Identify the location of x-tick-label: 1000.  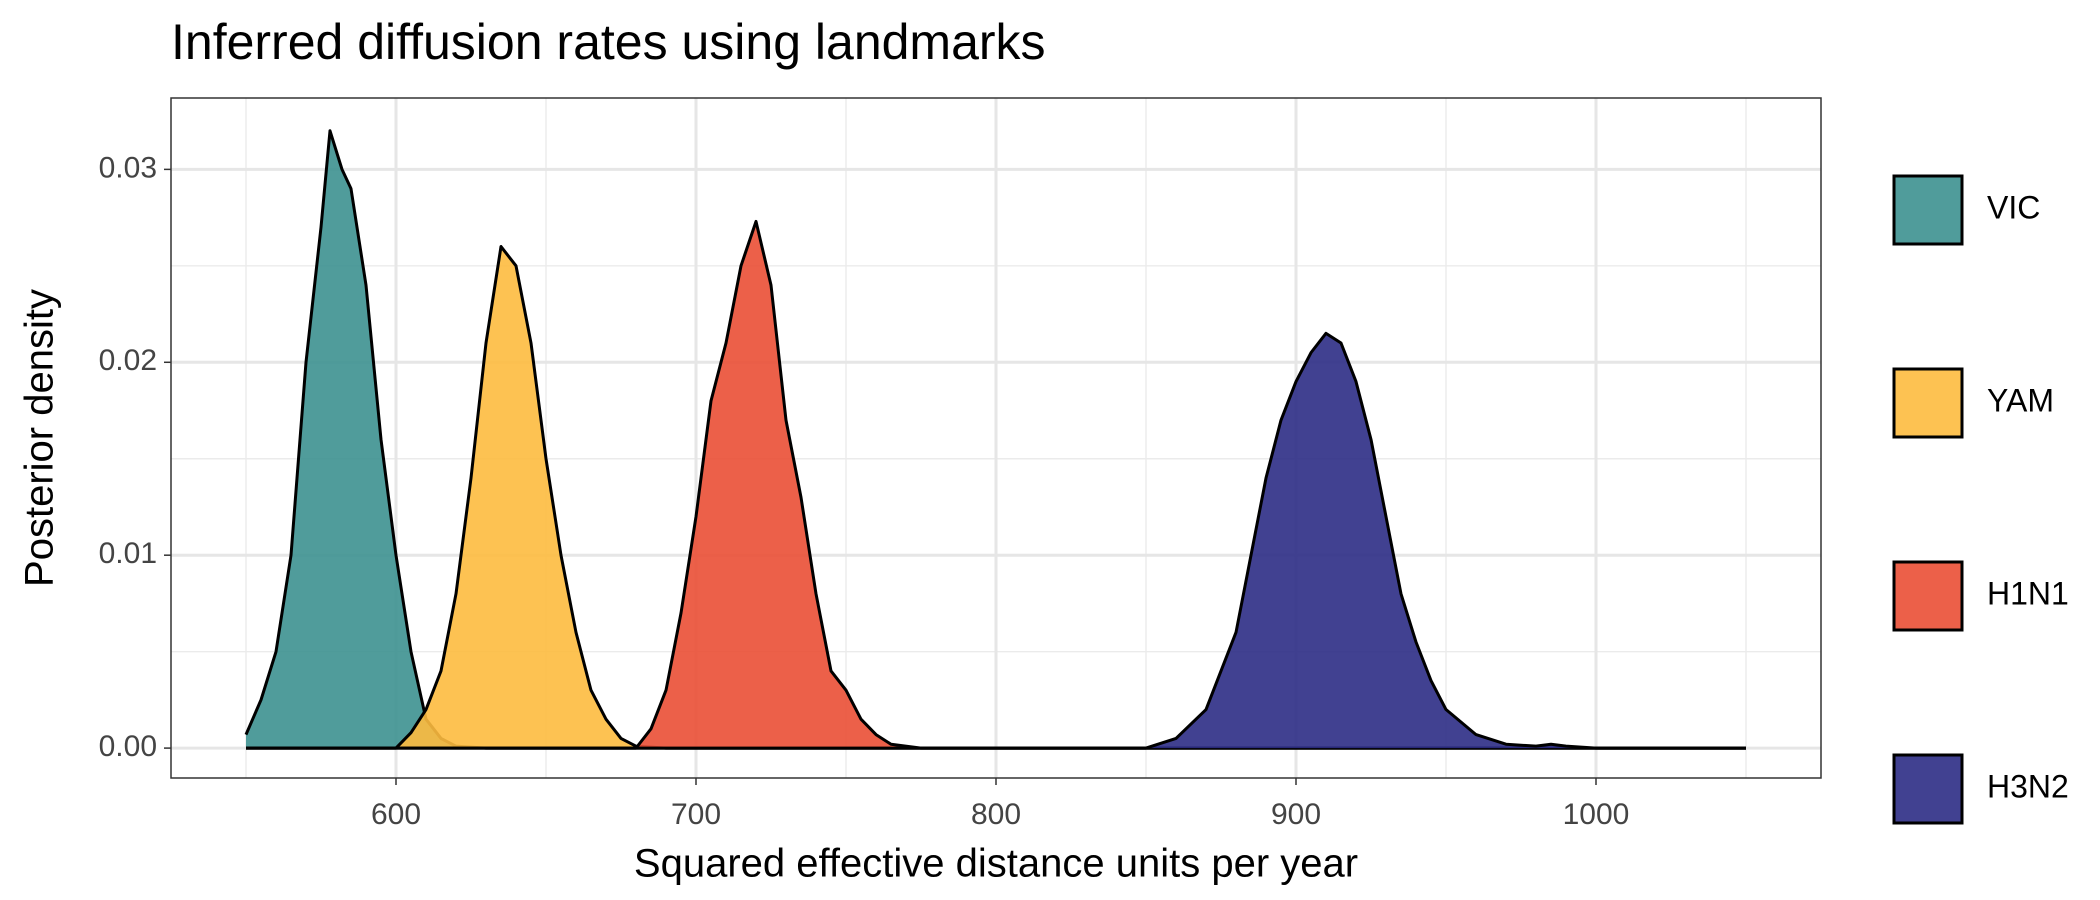
(1596, 814).